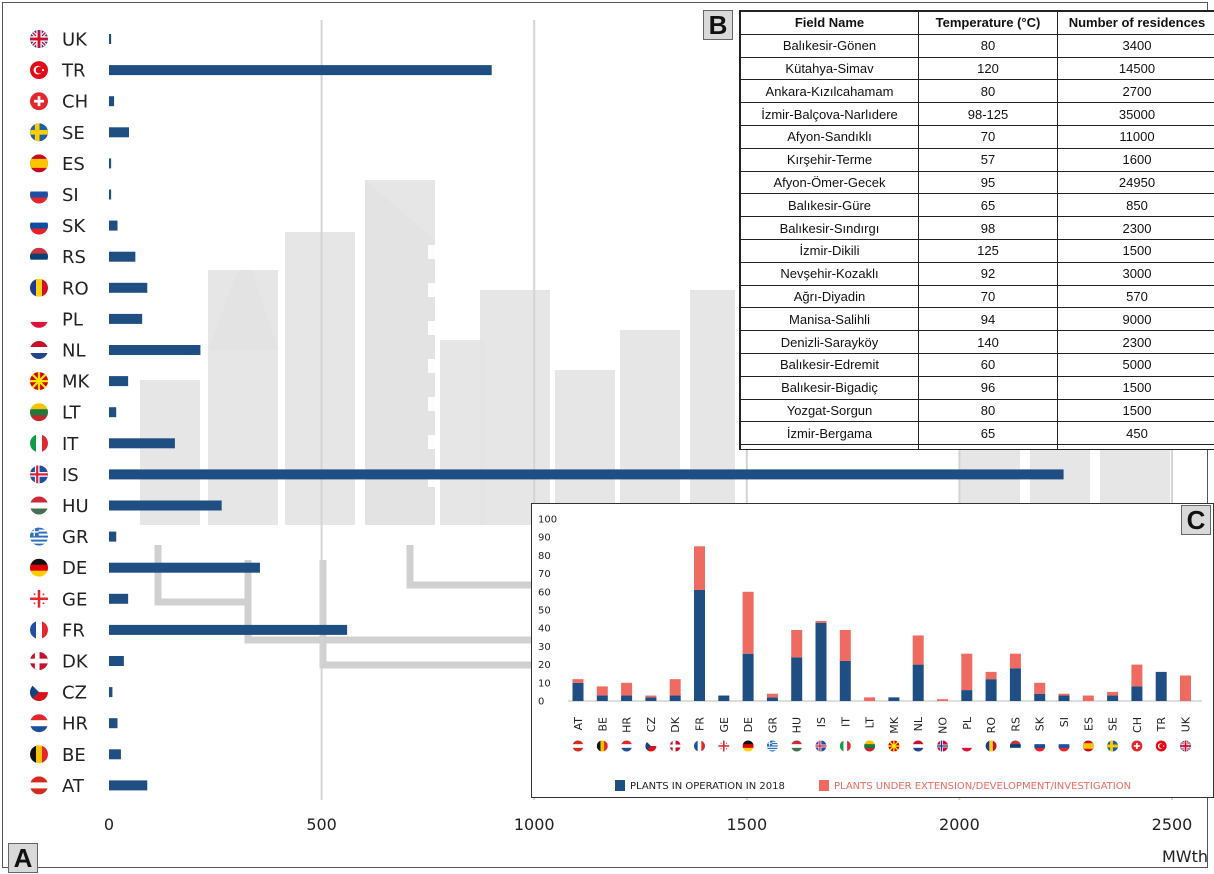 This screenshot has height=874, width=1214. I want to click on table-cell: Manisa-Salihli, so click(830, 319).